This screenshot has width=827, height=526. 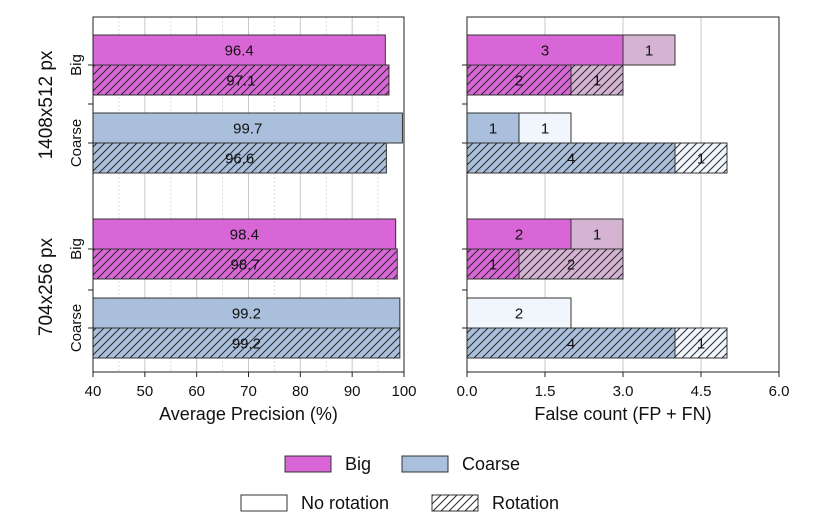 What do you see at coordinates (352, 391) in the screenshot?
I see `x-tick-label: 90` at bounding box center [352, 391].